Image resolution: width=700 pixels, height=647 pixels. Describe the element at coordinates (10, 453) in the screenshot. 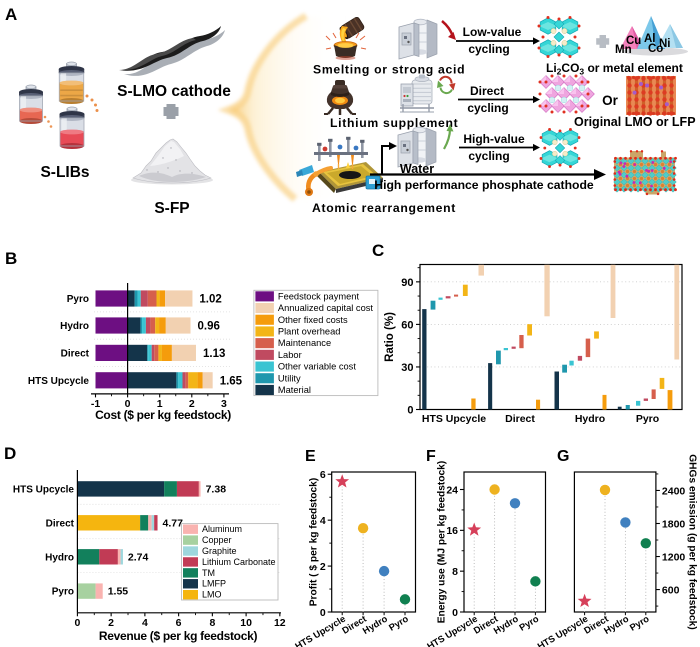

I see `svg-text: D` at that location.